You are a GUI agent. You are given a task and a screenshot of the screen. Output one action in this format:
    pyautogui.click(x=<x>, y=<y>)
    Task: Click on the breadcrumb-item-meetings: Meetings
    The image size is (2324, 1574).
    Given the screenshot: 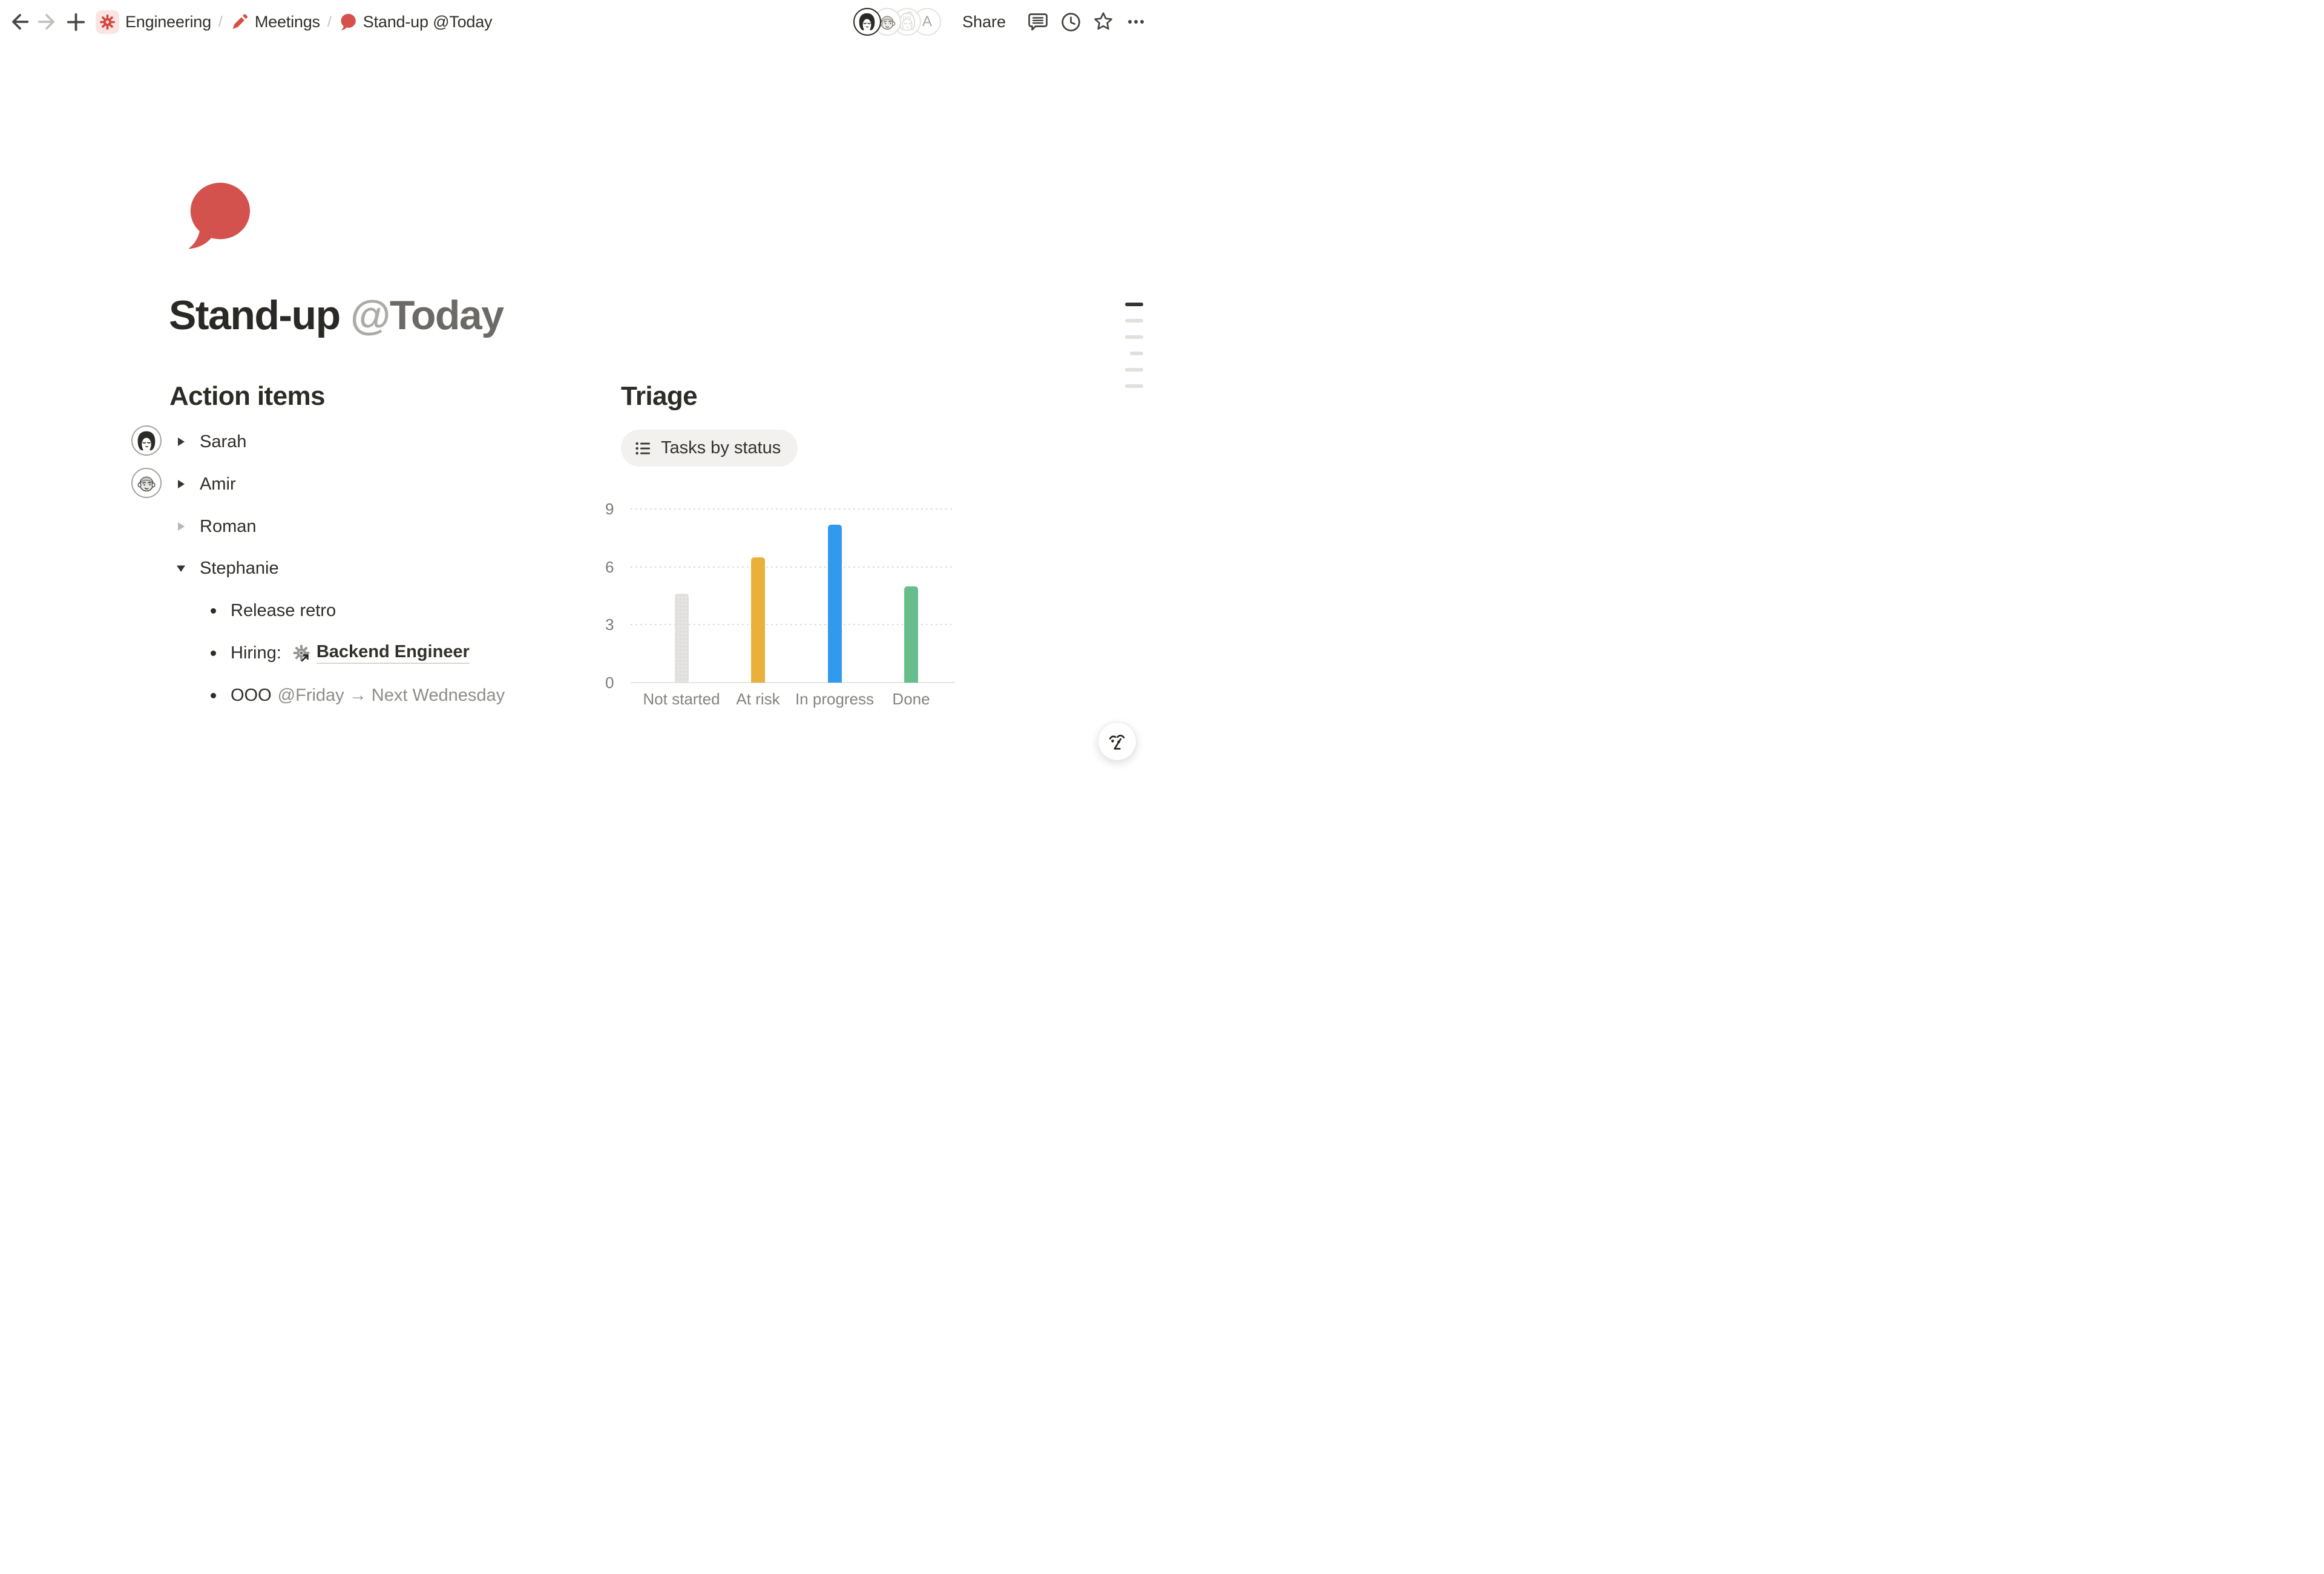 What is the action you would take?
    pyautogui.click(x=275, y=22)
    